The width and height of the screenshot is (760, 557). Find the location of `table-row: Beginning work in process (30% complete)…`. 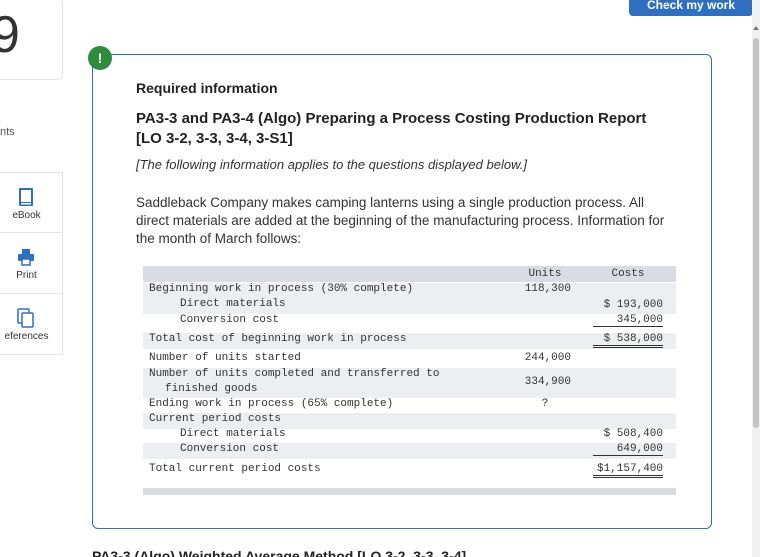

table-row: Beginning work in process (30% complete)… is located at coordinates (409, 291).